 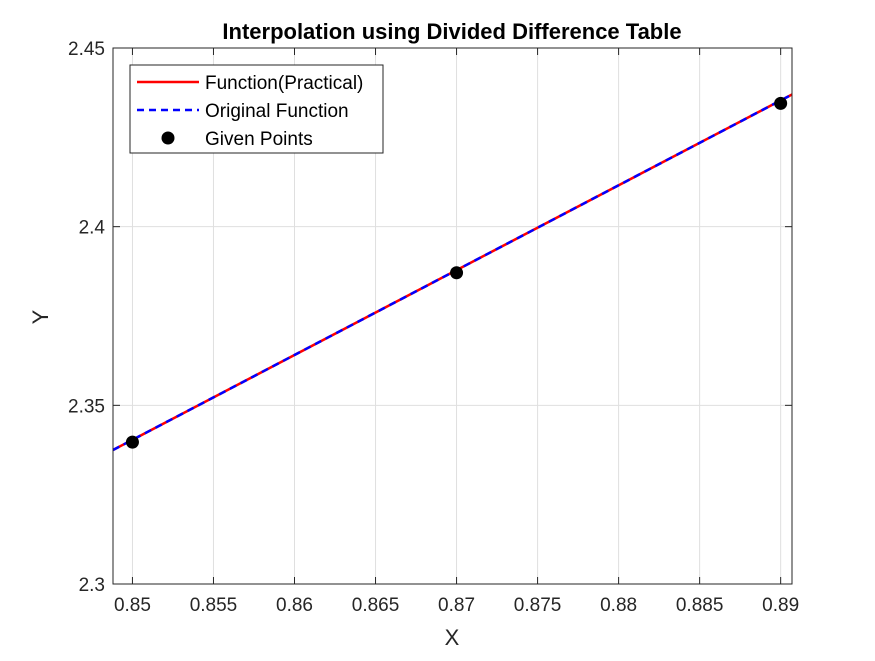 What do you see at coordinates (168, 138) in the screenshot?
I see `legend-marker` at bounding box center [168, 138].